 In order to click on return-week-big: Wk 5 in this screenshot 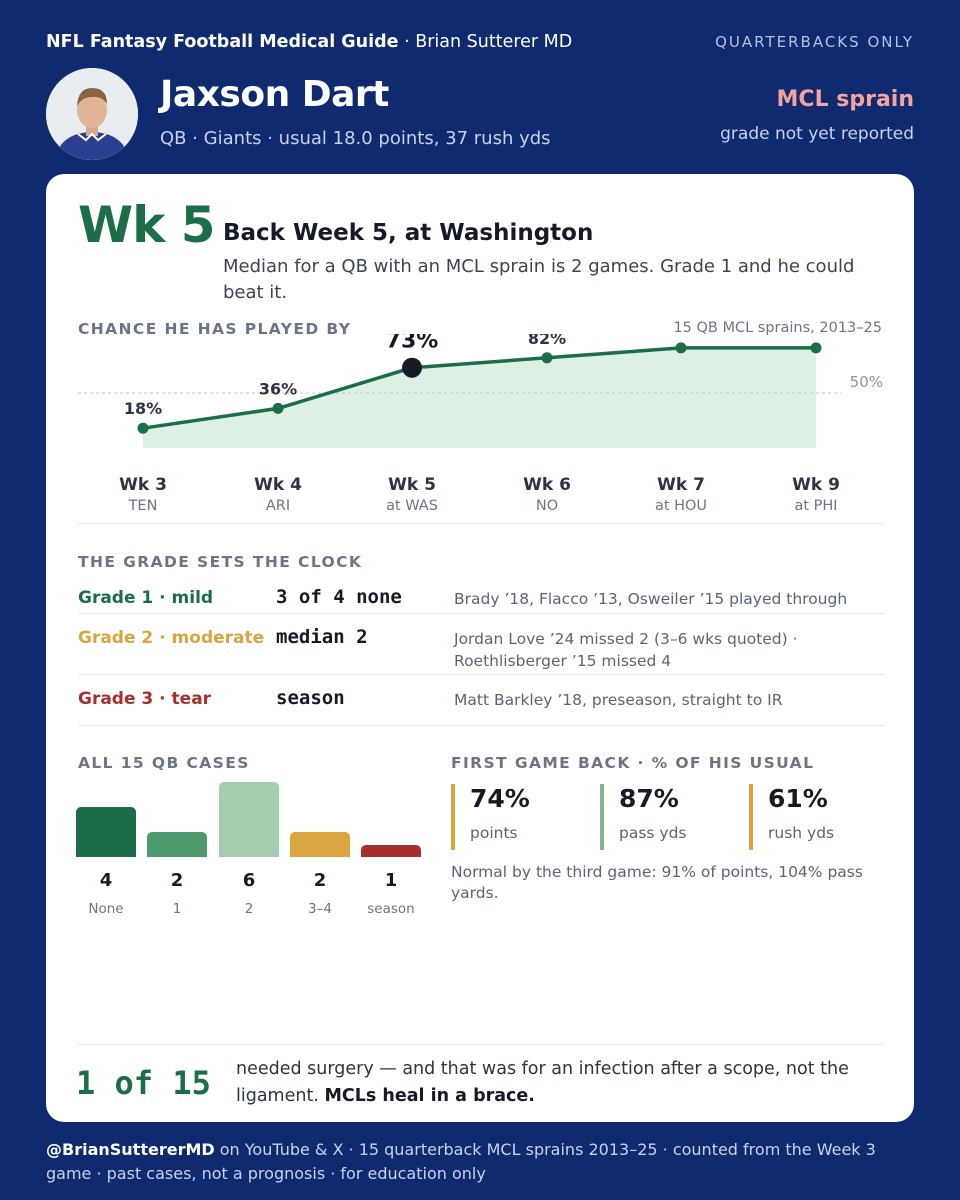, I will do `click(147, 225)`.